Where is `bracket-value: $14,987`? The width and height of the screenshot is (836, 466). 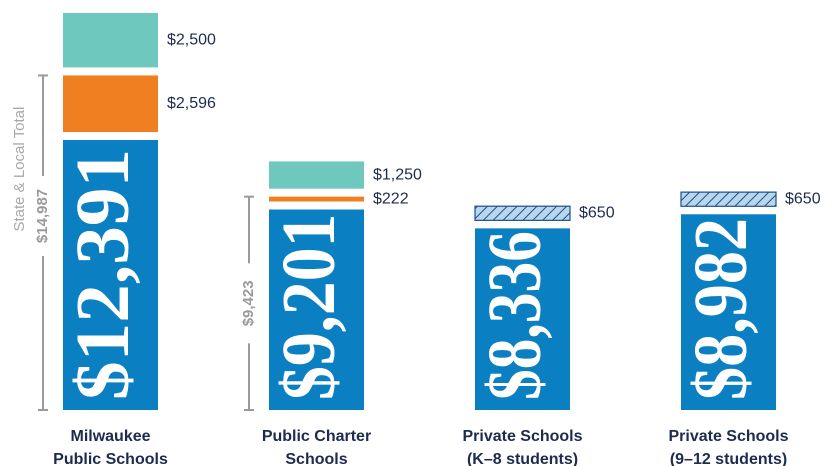 bracket-value: $14,987 is located at coordinates (42, 216).